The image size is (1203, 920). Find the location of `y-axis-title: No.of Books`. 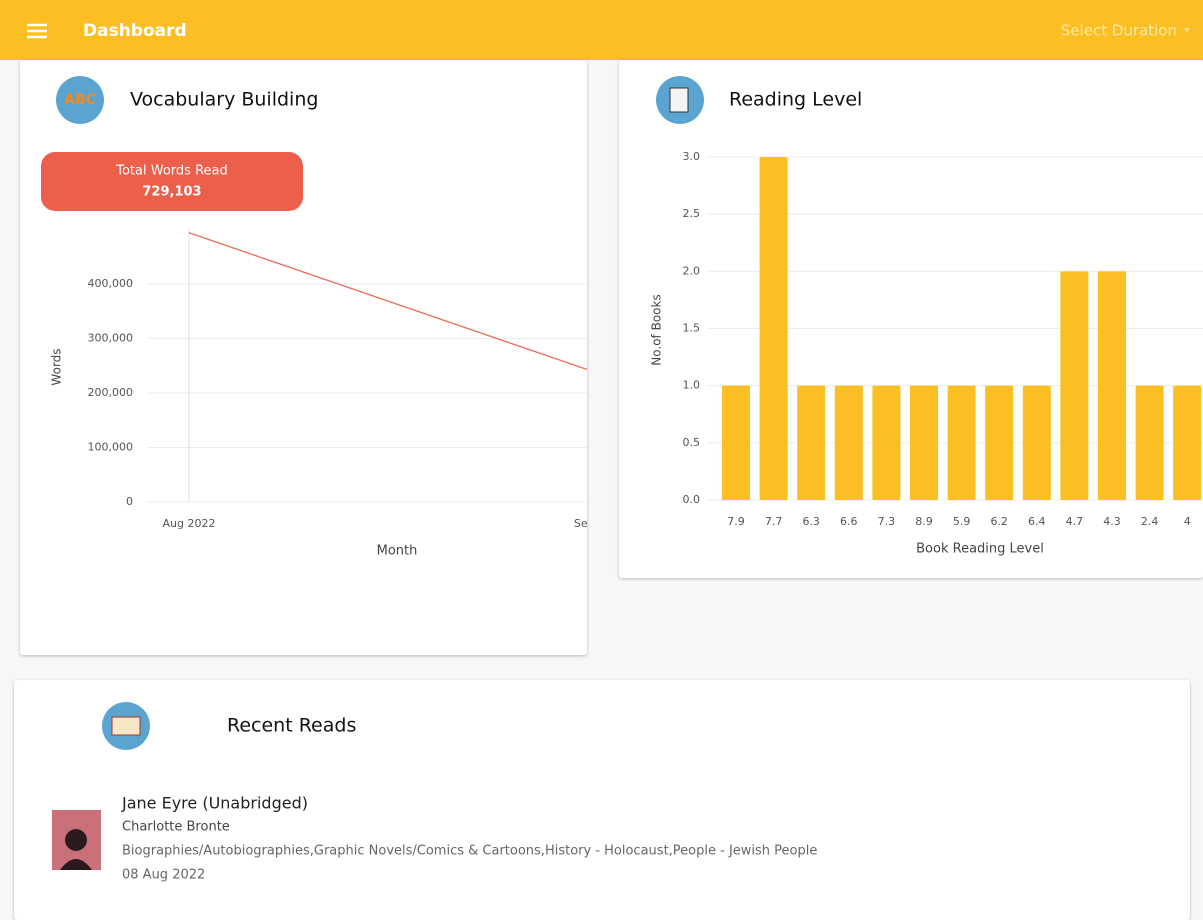

y-axis-title: No.of Books is located at coordinates (657, 329).